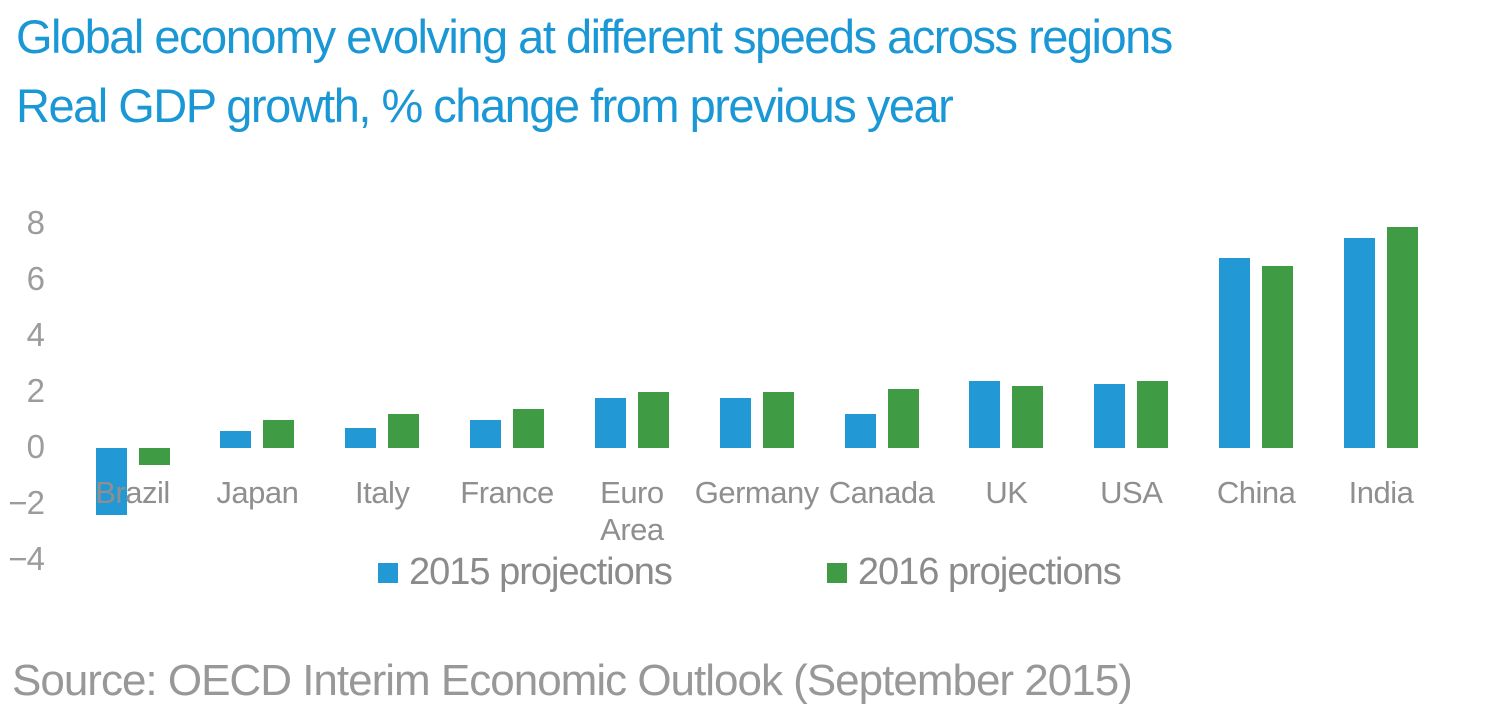 The width and height of the screenshot is (1485, 726). I want to click on bar-usa-2015-projections, so click(1110, 415).